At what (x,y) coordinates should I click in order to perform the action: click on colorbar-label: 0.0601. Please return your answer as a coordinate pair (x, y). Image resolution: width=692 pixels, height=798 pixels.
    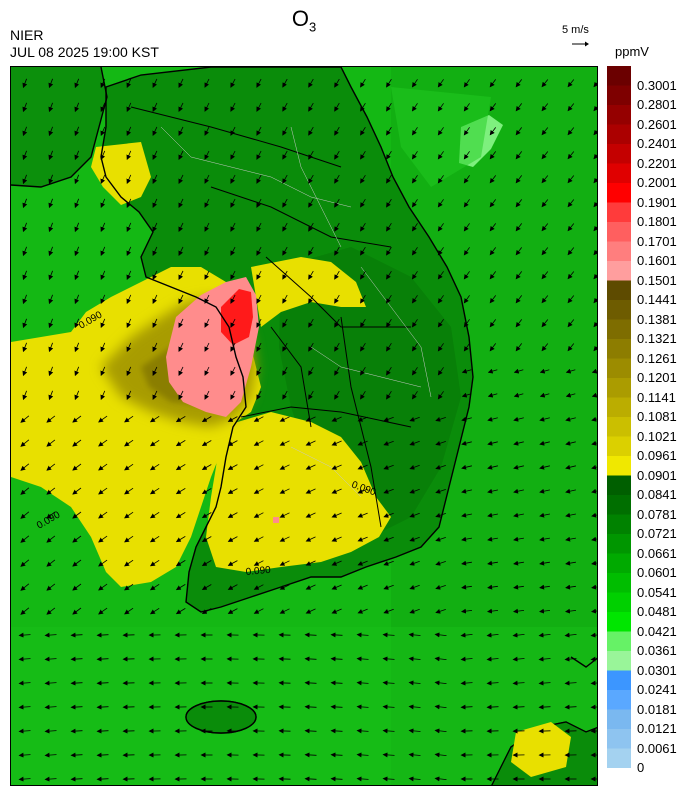
    Looking at the image, I should click on (657, 572).